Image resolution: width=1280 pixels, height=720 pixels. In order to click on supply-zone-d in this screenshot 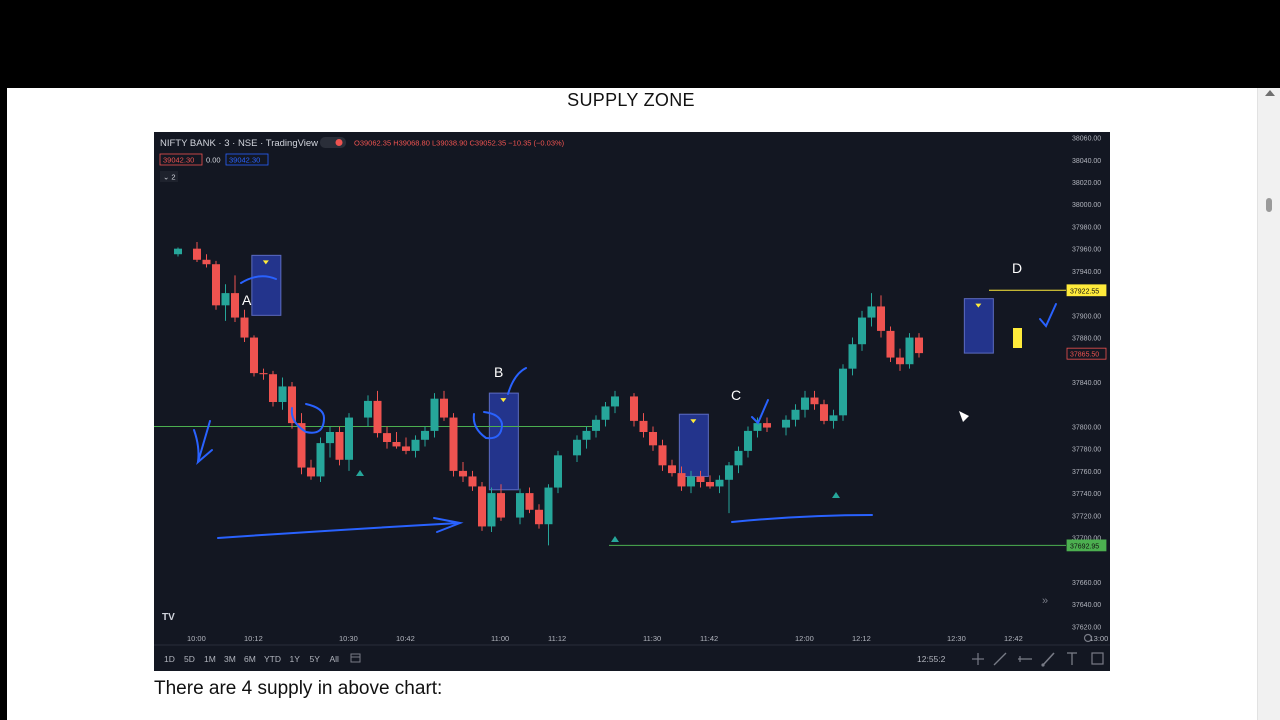, I will do `click(978, 326)`.